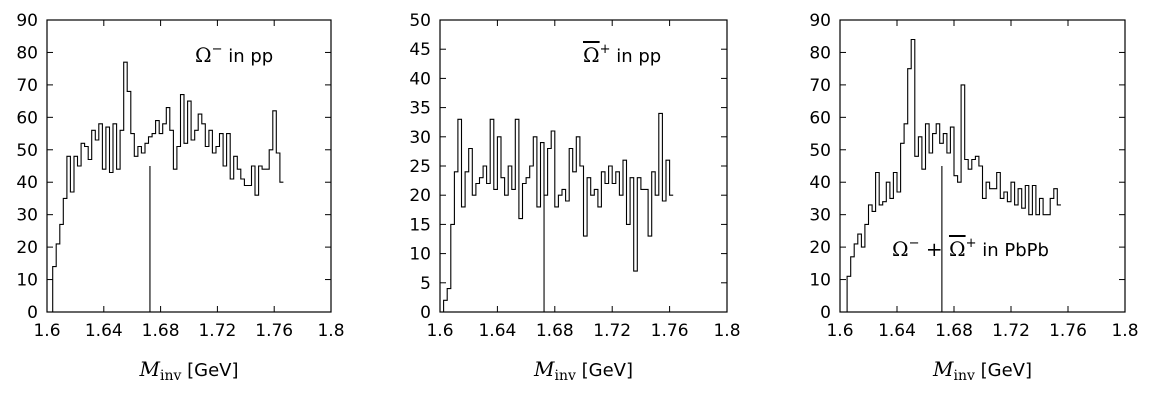 This screenshot has width=1151, height=396. I want to click on annotation-label: Ω+ in pp, so click(622, 54).